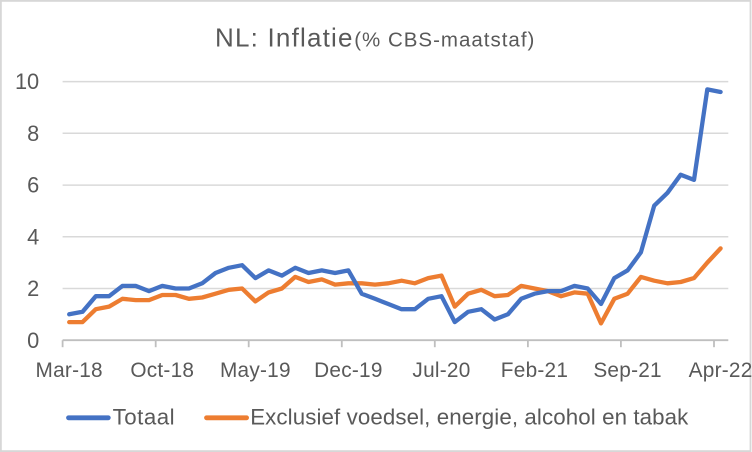  Describe the element at coordinates (534, 370) in the screenshot. I see `svg-text: Feb-21` at that location.